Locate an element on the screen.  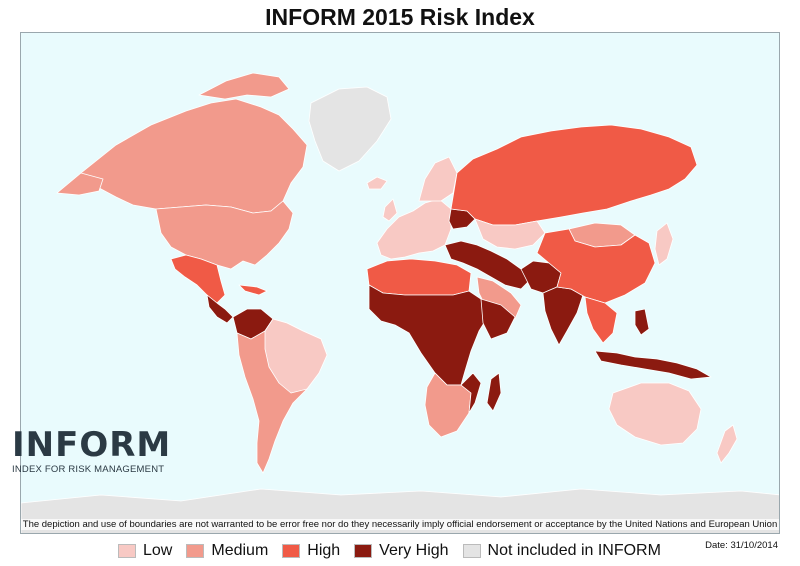
map-title: INFORM 2015 Risk Index is located at coordinates (400, 17).